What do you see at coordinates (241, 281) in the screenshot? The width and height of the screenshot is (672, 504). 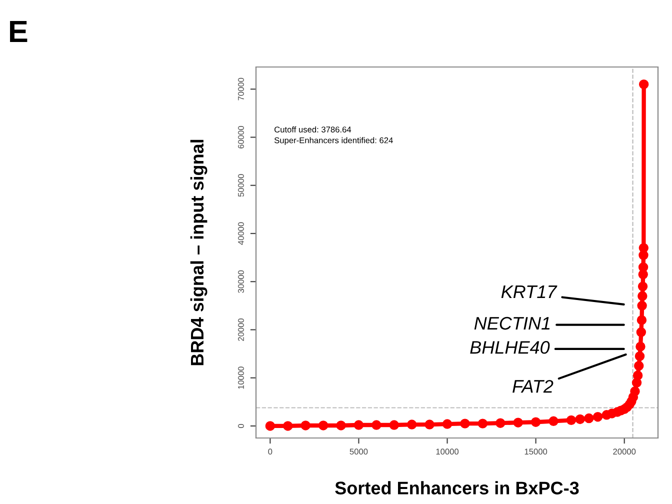 I see `y-tick-label: 30000` at bounding box center [241, 281].